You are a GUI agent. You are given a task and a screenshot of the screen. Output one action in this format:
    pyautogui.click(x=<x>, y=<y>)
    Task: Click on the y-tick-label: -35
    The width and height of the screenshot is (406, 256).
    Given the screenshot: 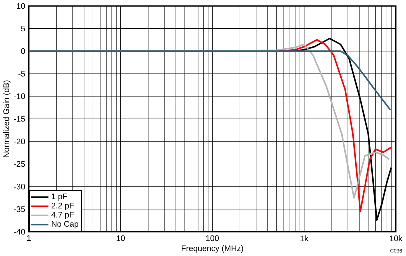 What is the action you would take?
    pyautogui.click(x=20, y=209)
    